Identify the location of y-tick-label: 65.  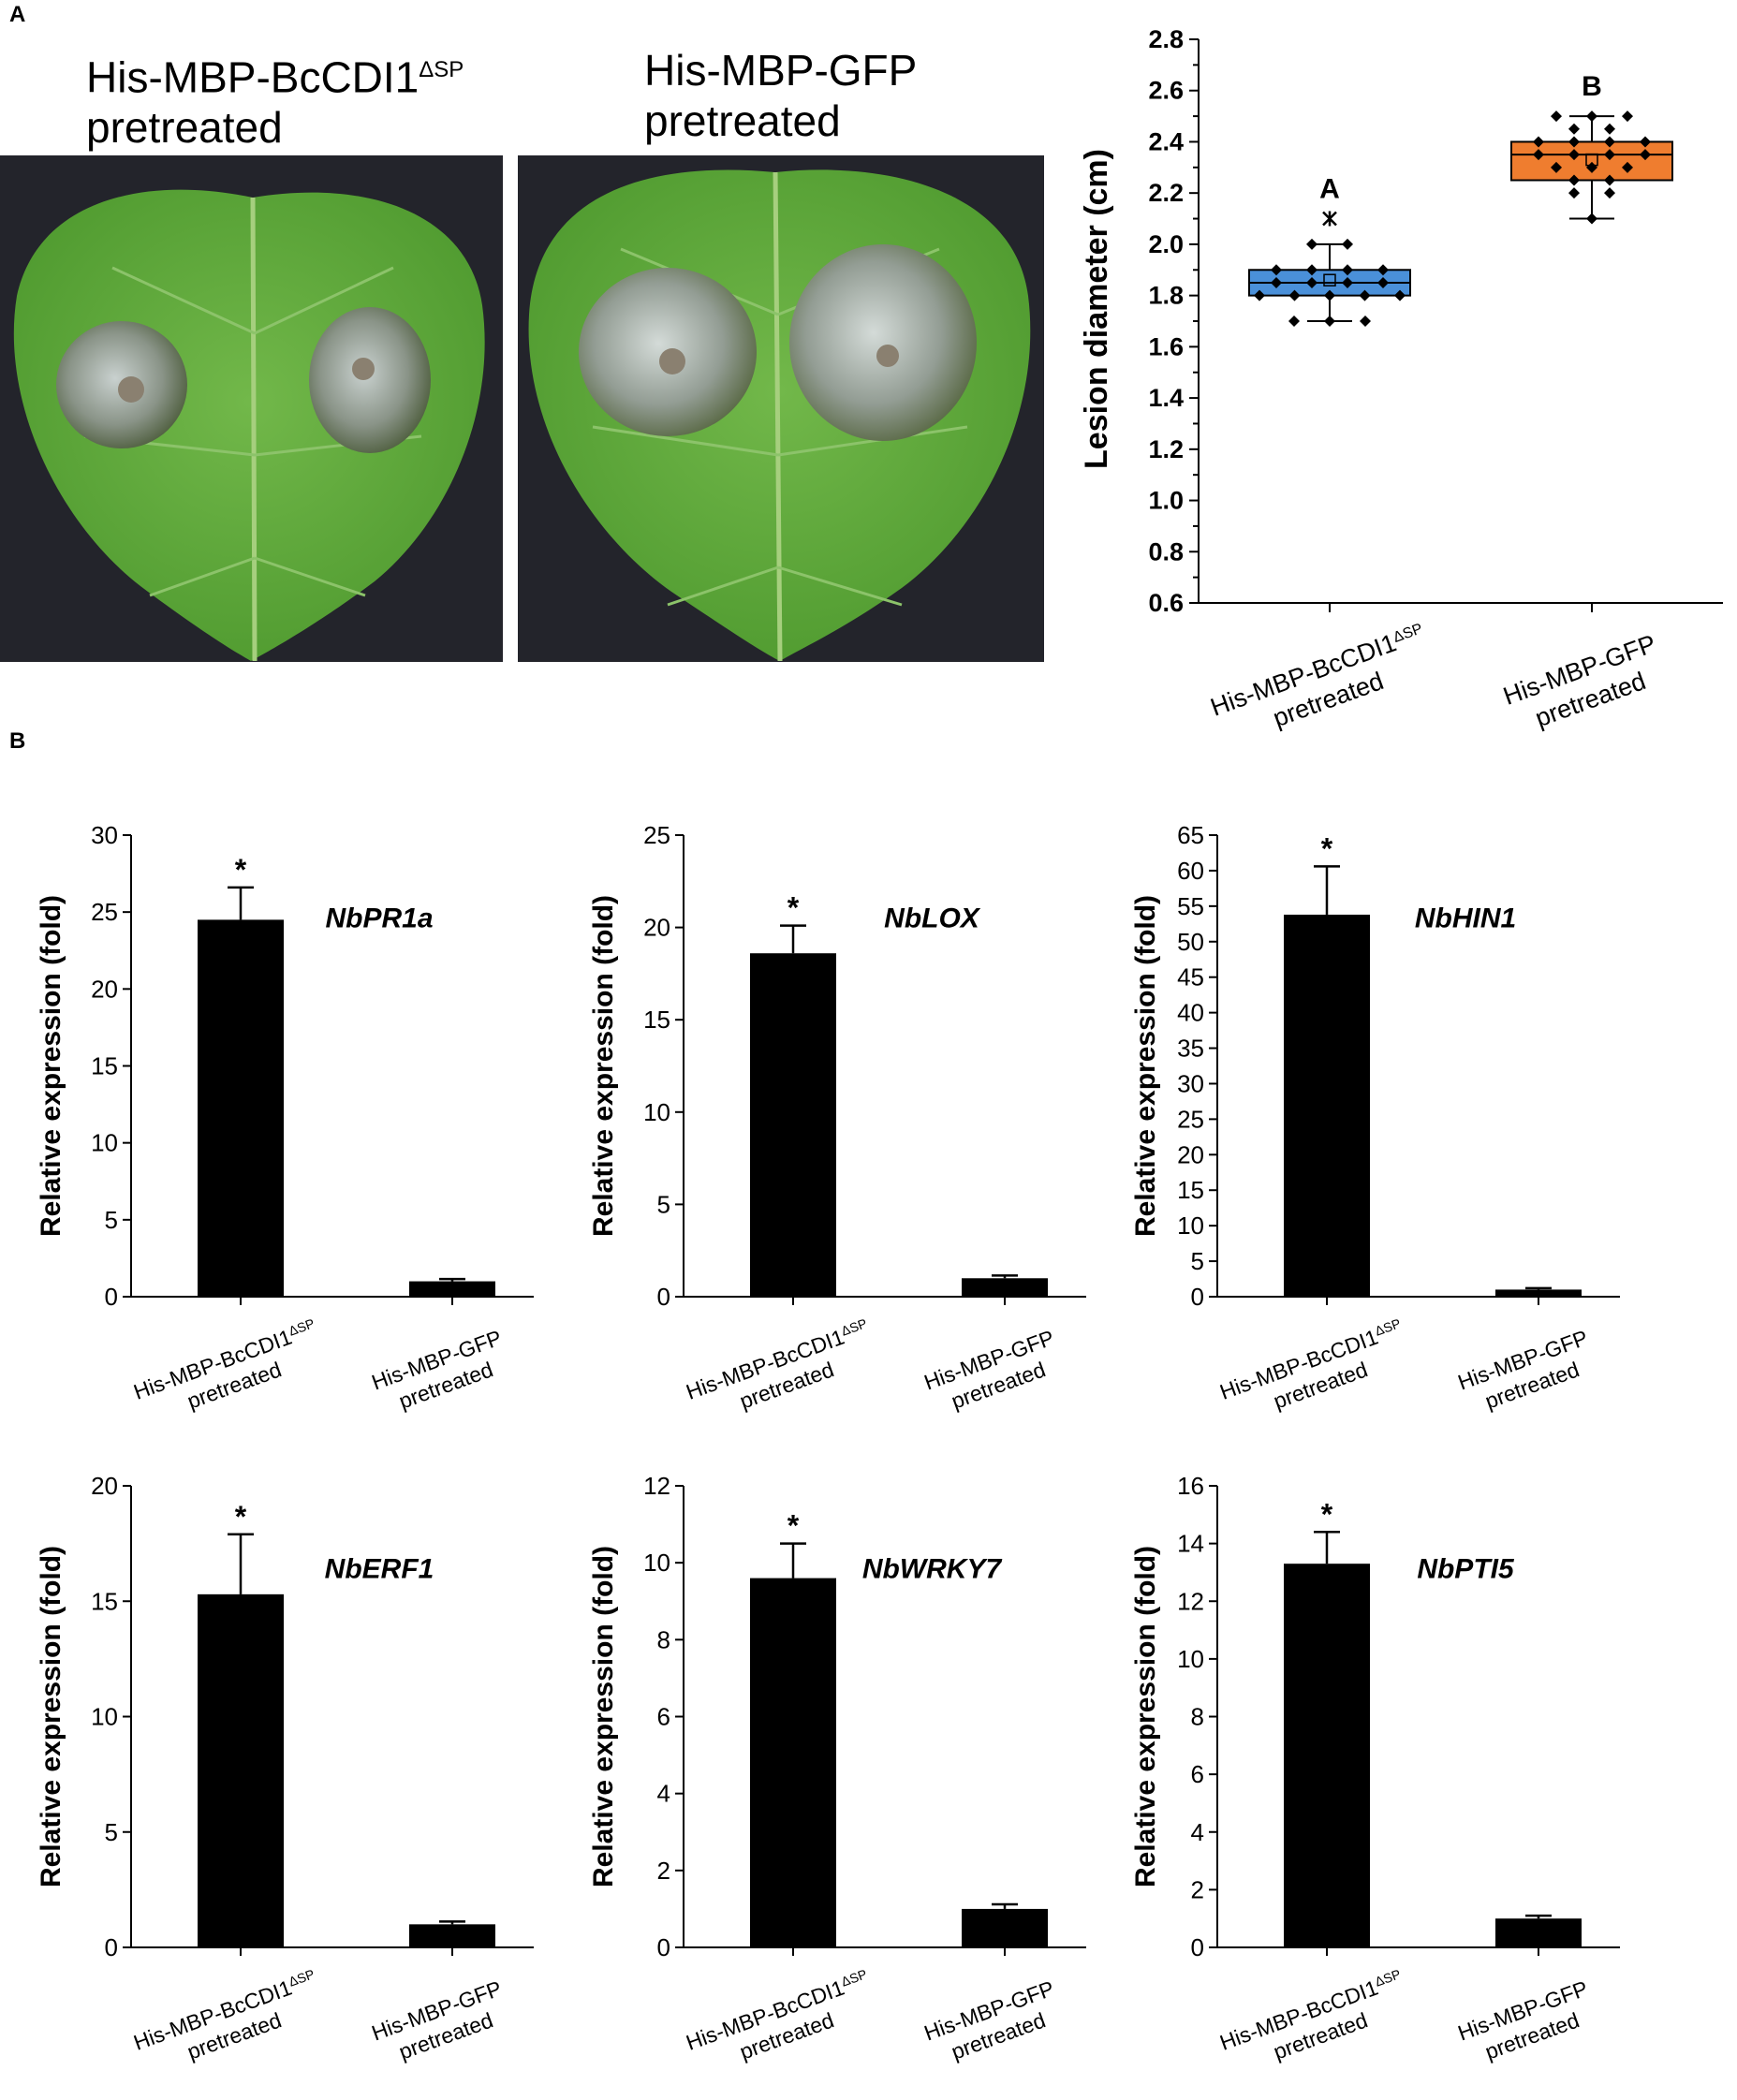
(1191, 835).